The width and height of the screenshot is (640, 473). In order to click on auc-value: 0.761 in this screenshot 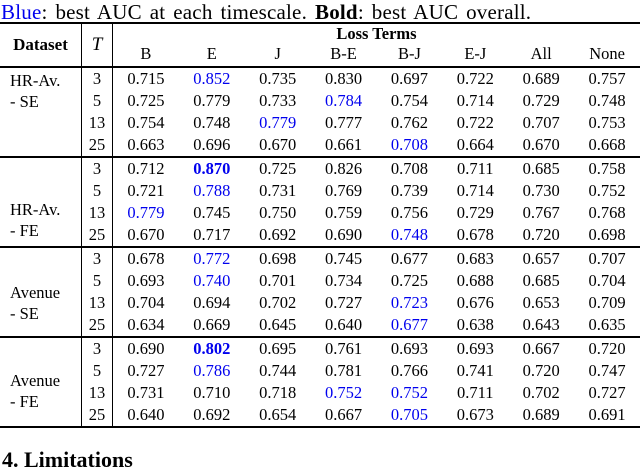, I will do `click(344, 348)`.